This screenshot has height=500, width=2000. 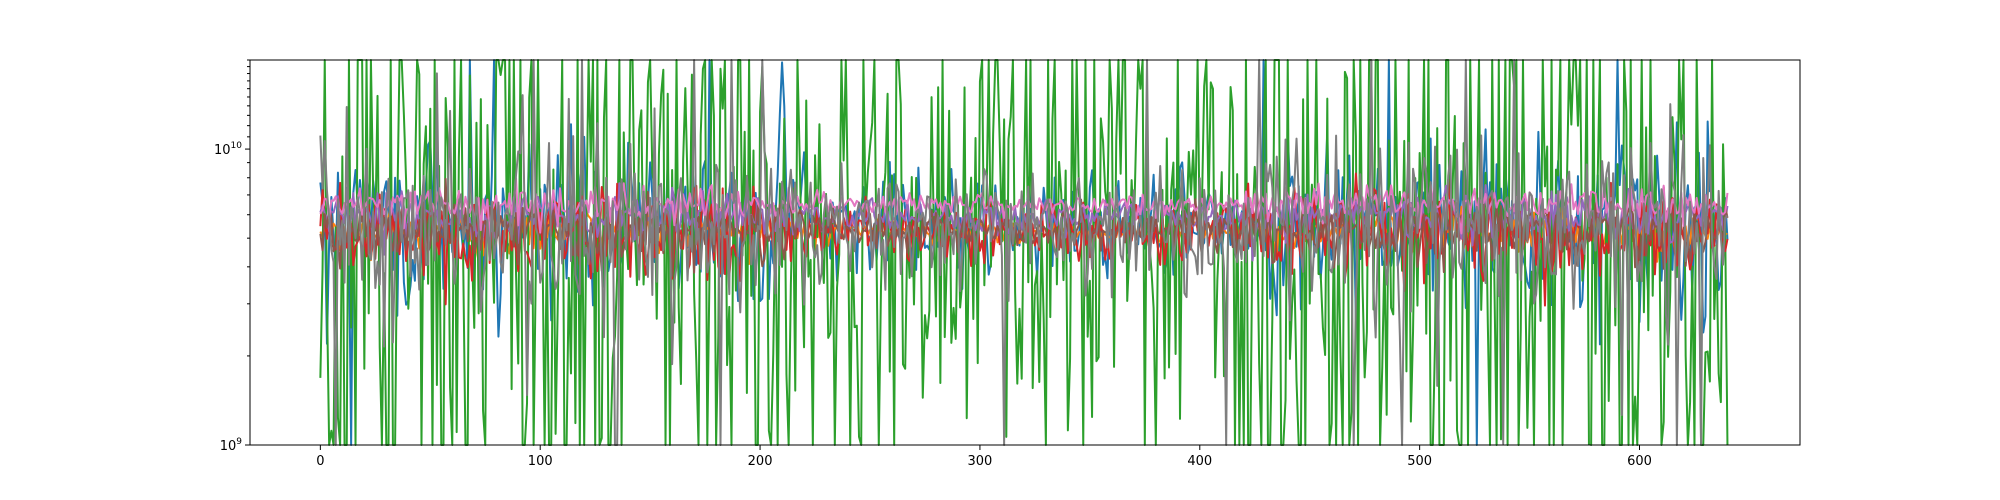 What do you see at coordinates (232, 256) in the screenshot?
I see `y-axis: 109 1010` at bounding box center [232, 256].